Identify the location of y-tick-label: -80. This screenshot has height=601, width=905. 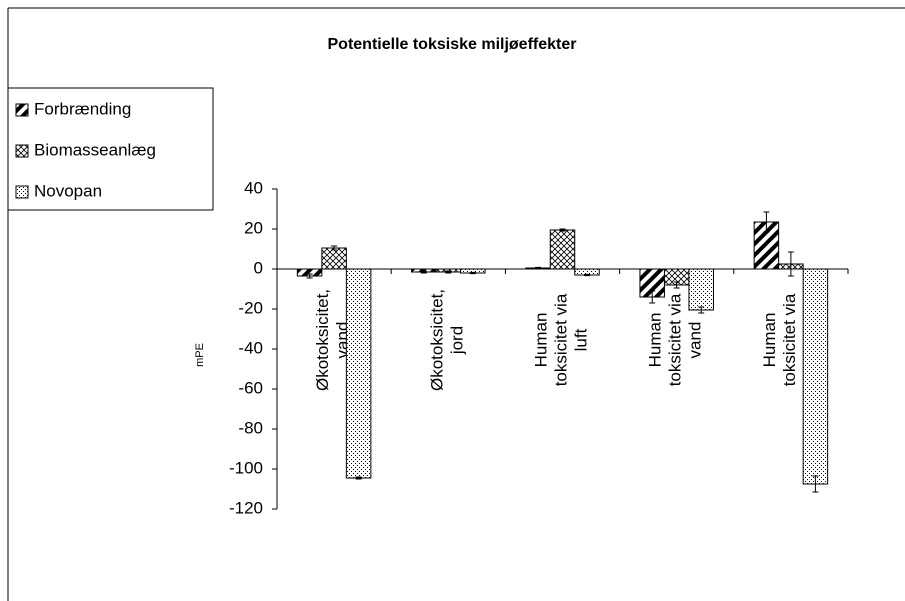
(250, 427).